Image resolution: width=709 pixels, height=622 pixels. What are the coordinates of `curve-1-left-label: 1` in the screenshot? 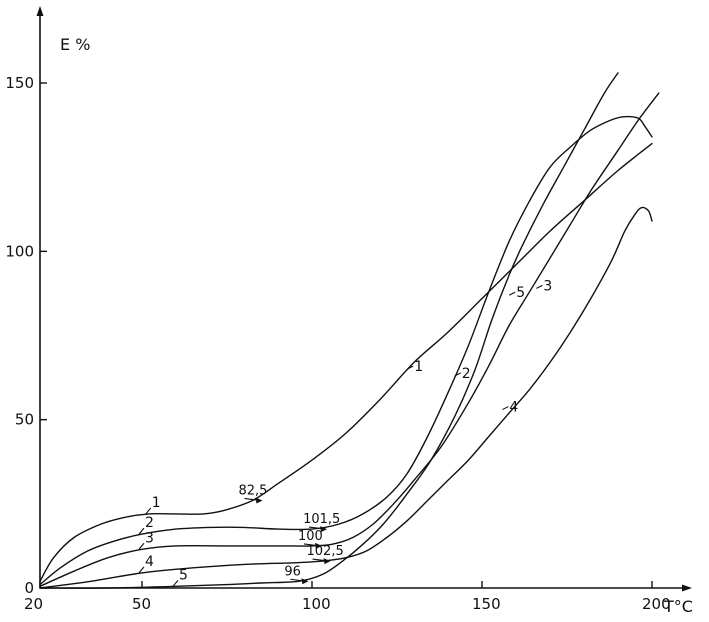 It's located at (156, 503).